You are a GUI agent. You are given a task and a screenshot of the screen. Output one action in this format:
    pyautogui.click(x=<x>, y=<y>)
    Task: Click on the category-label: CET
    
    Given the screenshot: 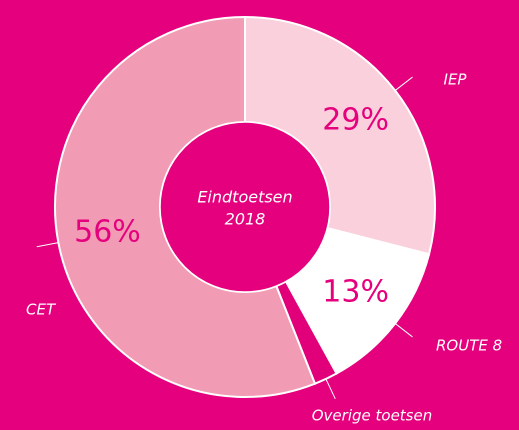 What is the action you would take?
    pyautogui.click(x=41, y=310)
    